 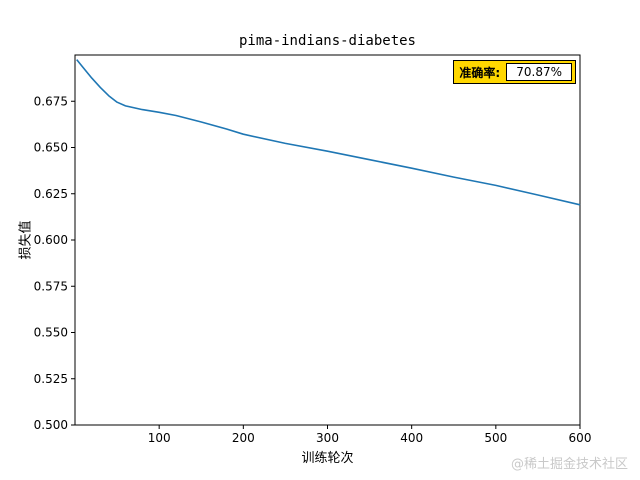 I want to click on y-tick-label: 0.625, so click(x=51, y=194).